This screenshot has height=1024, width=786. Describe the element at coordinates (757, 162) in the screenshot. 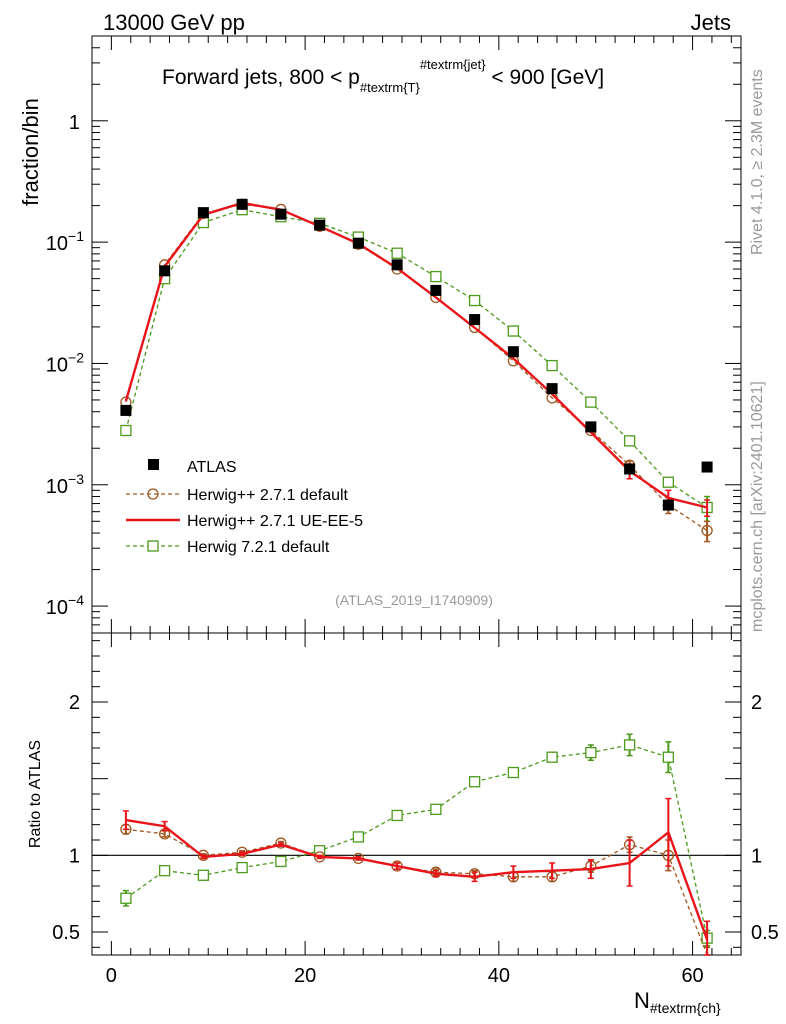

I see `rivet-version-label: Rivet 4.1.0, ≥ 2.3M events` at that location.